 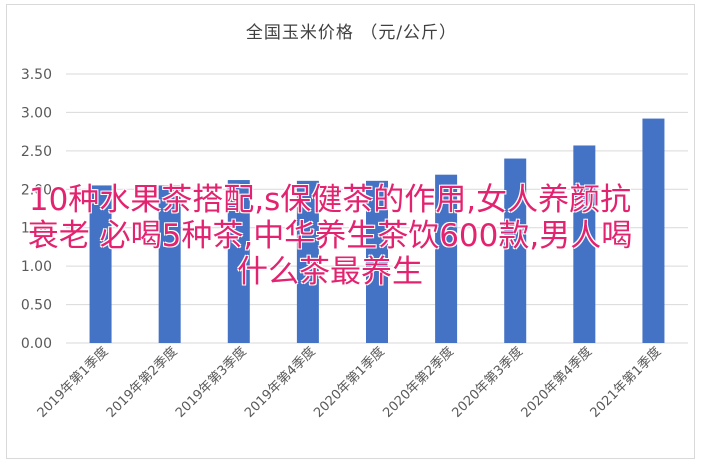 I want to click on y-tick-label: 1.00, so click(x=36, y=267).